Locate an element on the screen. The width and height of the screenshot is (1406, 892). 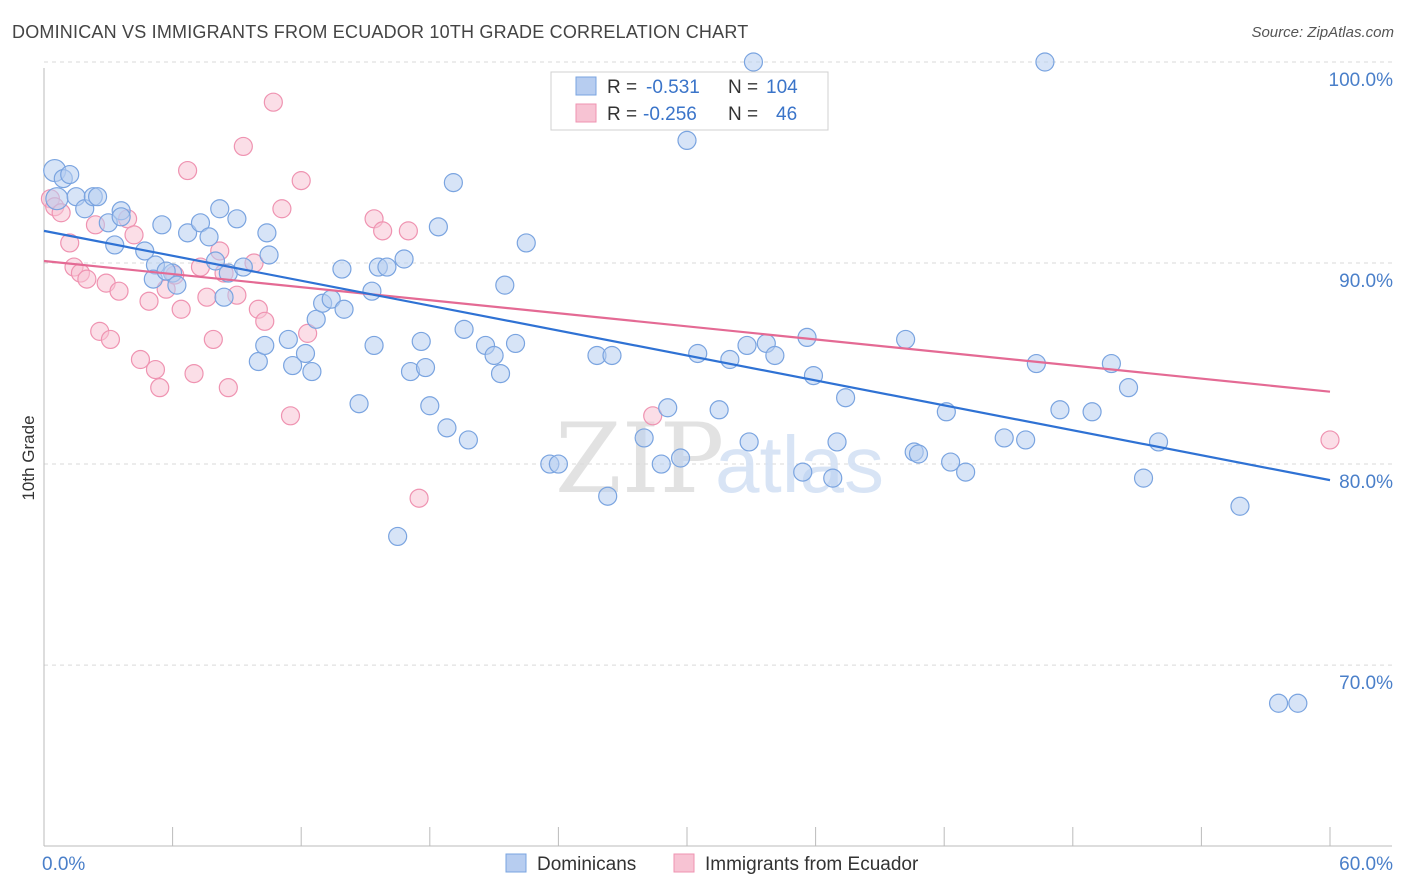
watermark-zip: ZIP is located at coordinates (639, 459).